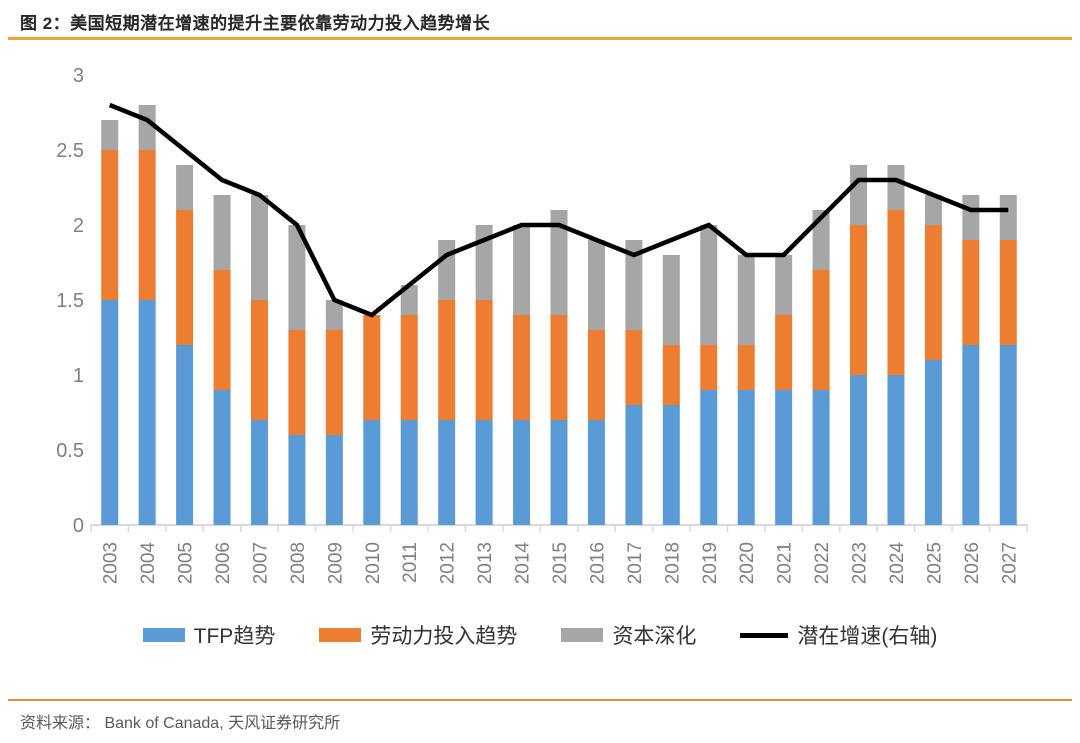  What do you see at coordinates (70, 451) in the screenshot?
I see `y-axis-tick-label: 0.5` at bounding box center [70, 451].